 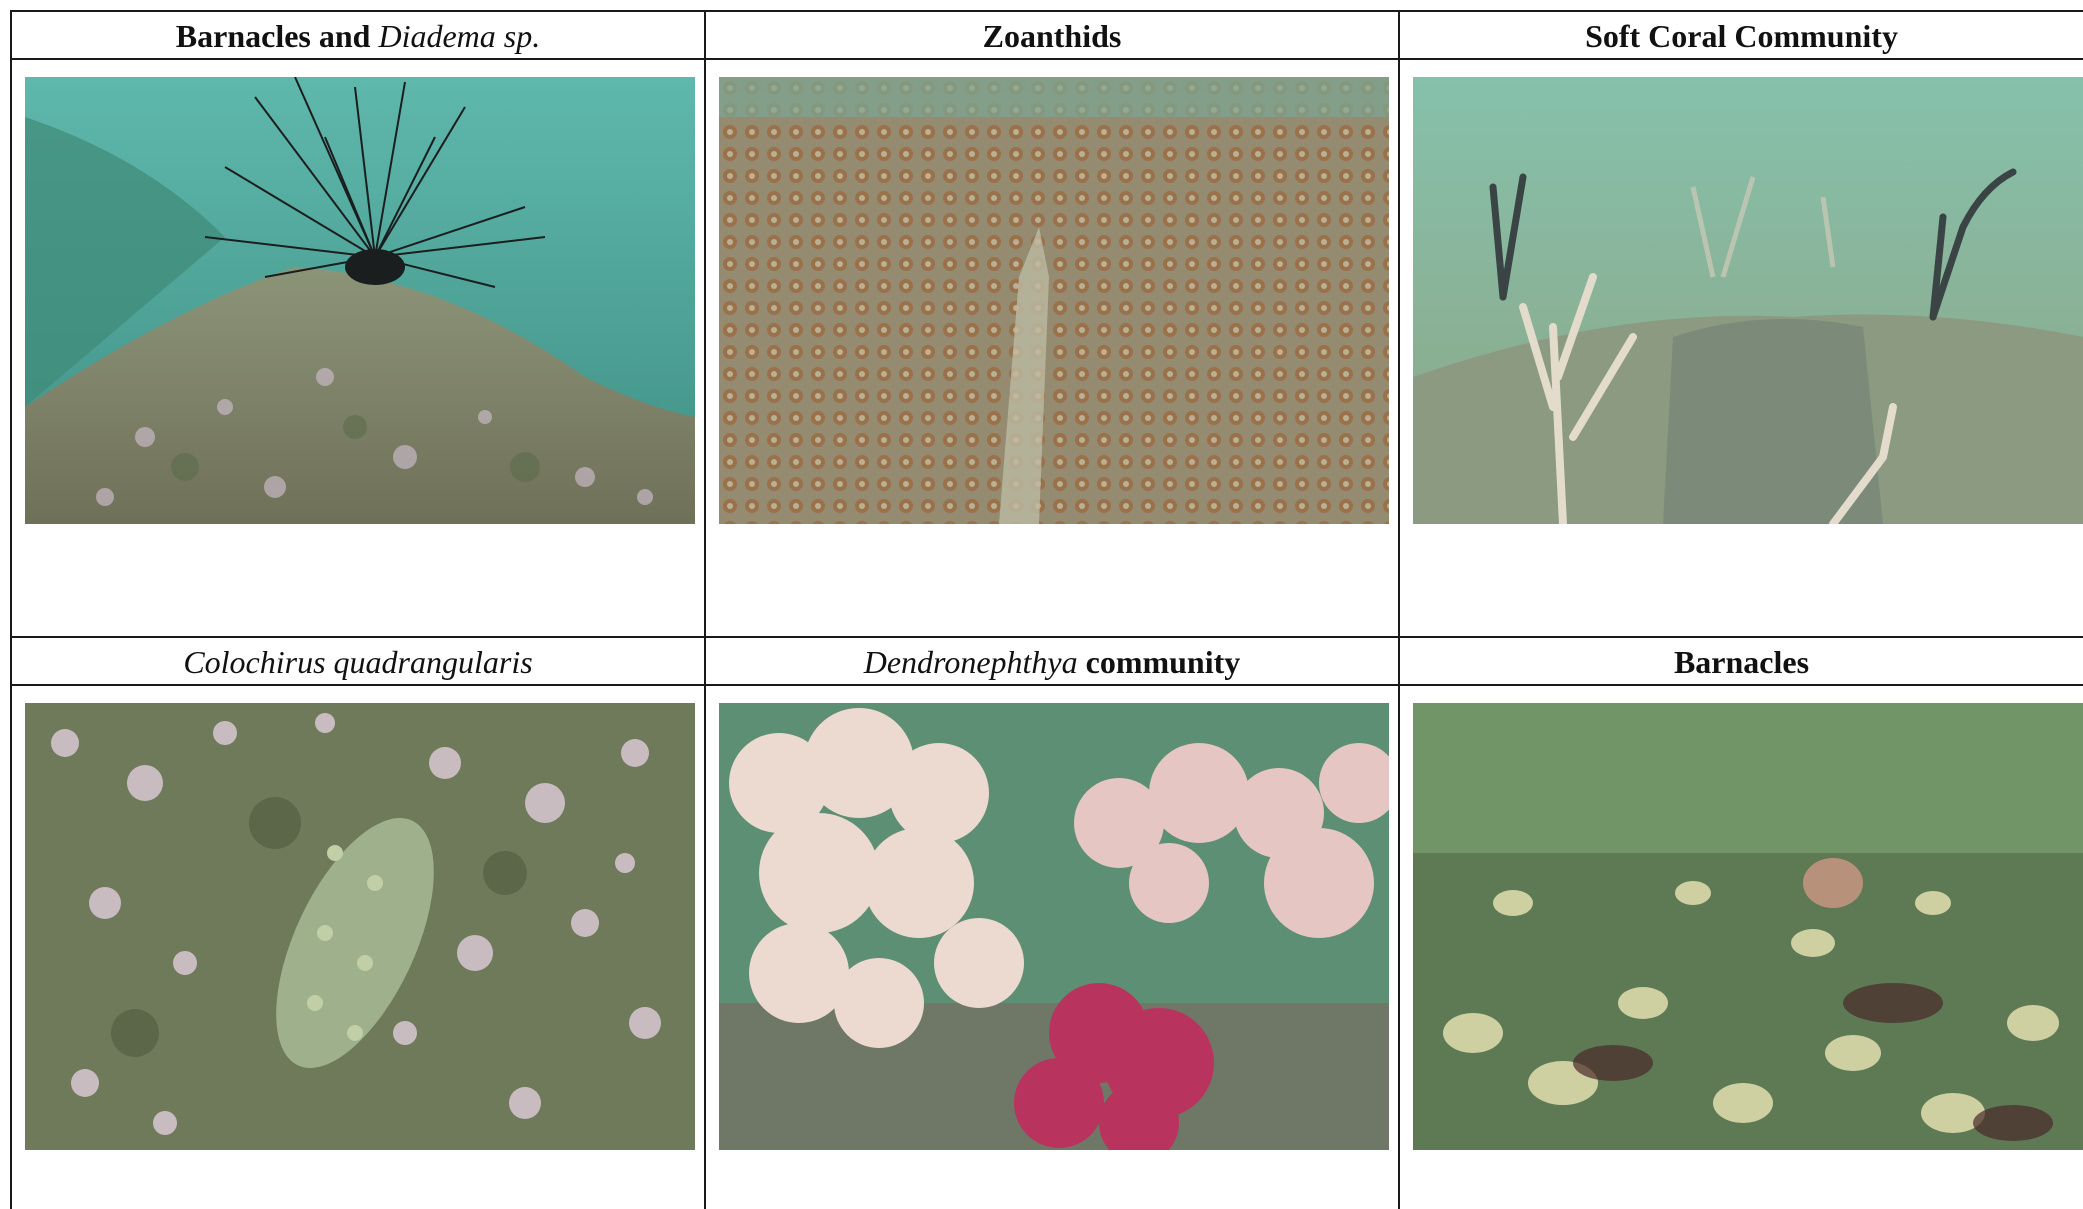 What do you see at coordinates (1054, 926) in the screenshot?
I see `photo-dendronephthya` at bounding box center [1054, 926].